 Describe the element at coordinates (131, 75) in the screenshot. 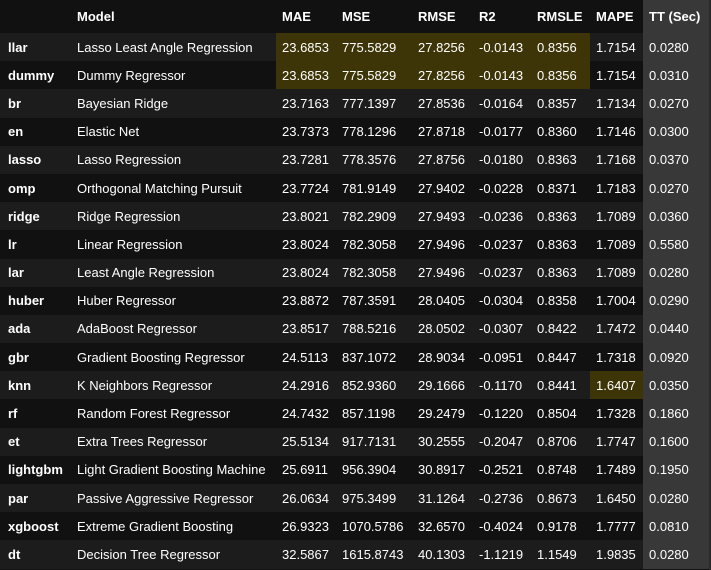

I see `model-name: Dummy Regressor` at that location.